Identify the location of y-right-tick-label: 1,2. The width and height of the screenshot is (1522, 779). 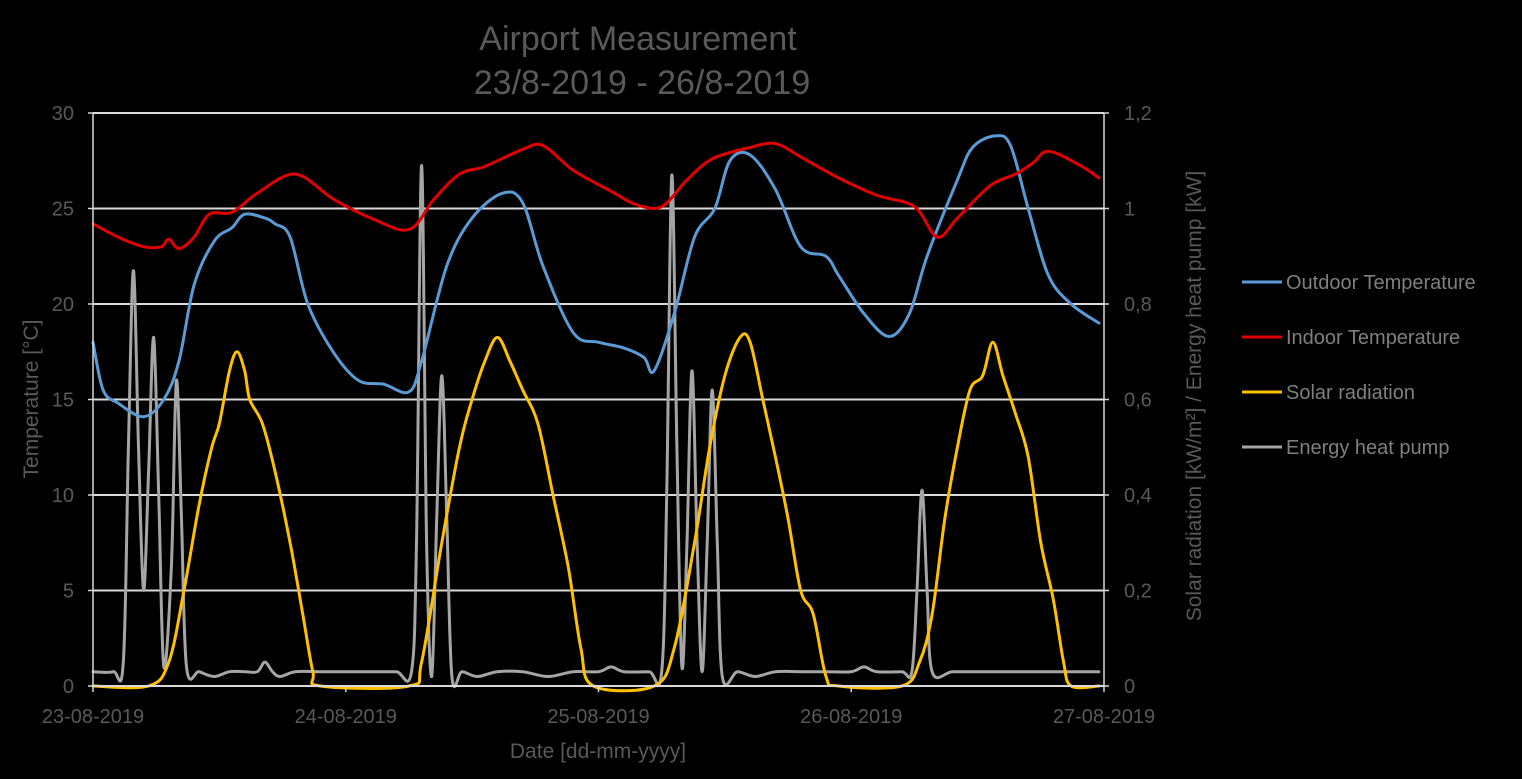
(1138, 114).